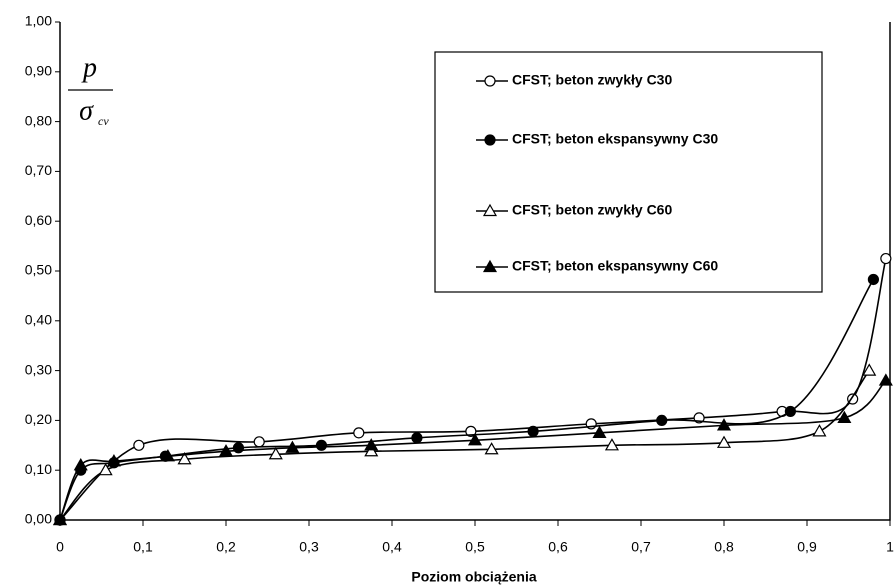  Describe the element at coordinates (309, 547) in the screenshot. I see `x-tick-label: 0,3` at that location.